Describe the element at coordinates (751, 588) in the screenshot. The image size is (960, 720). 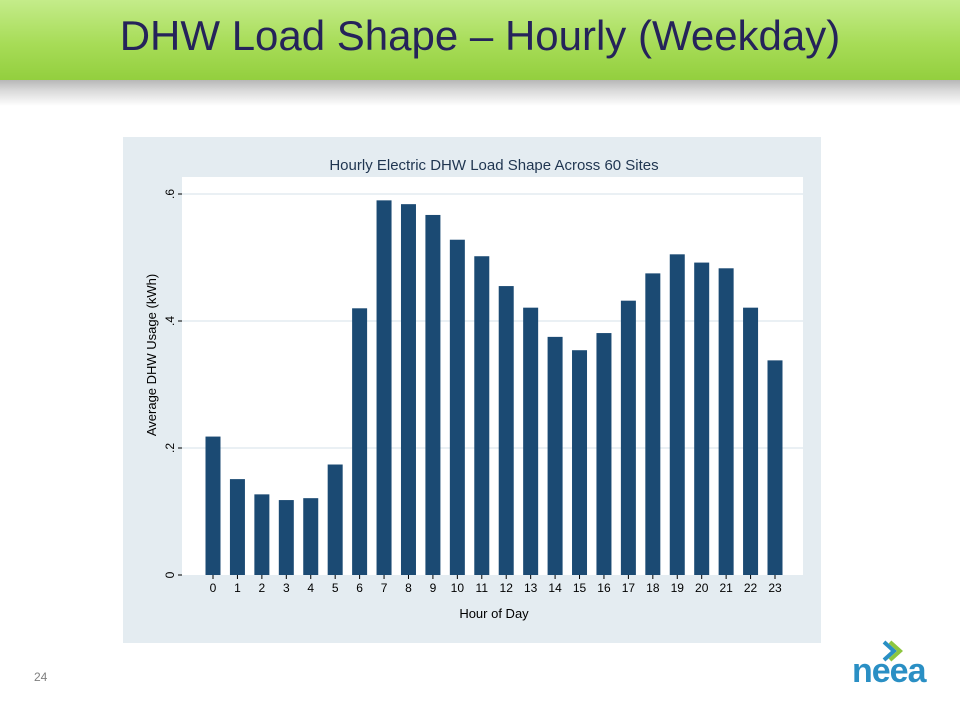
I see `x-tick-label: 22` at that location.